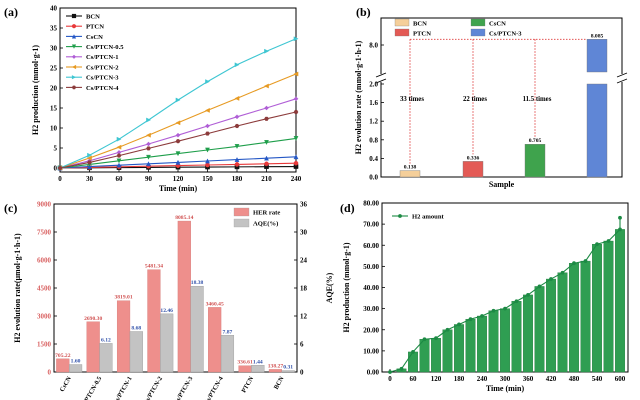  I want to click on legend-label-c: AQE(%), so click(265, 224).